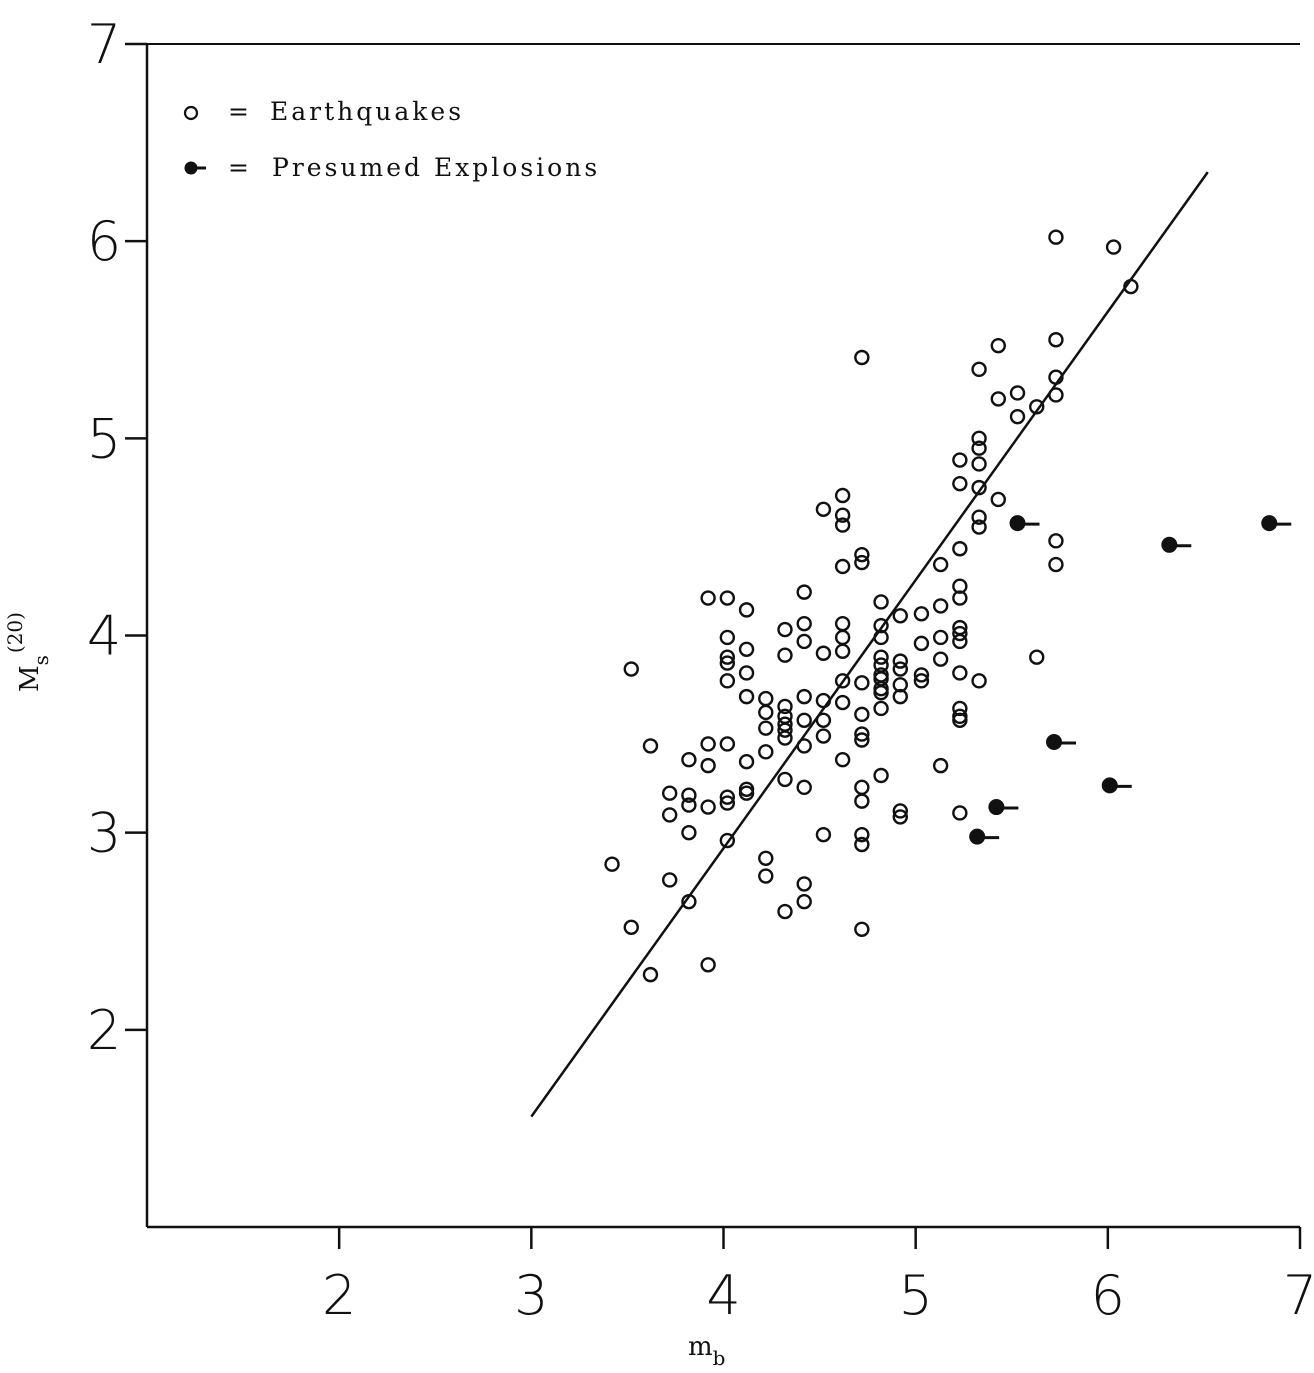 This screenshot has width=1314, height=1373. Describe the element at coordinates (104, 44) in the screenshot. I see `y-tick-label: 7` at that location.